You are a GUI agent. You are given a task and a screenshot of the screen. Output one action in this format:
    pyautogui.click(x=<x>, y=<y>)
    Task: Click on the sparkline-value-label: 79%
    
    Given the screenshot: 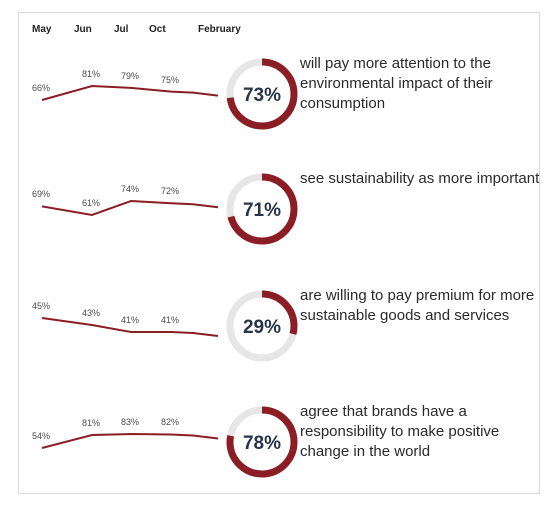 What is the action you would take?
    pyautogui.click(x=130, y=76)
    